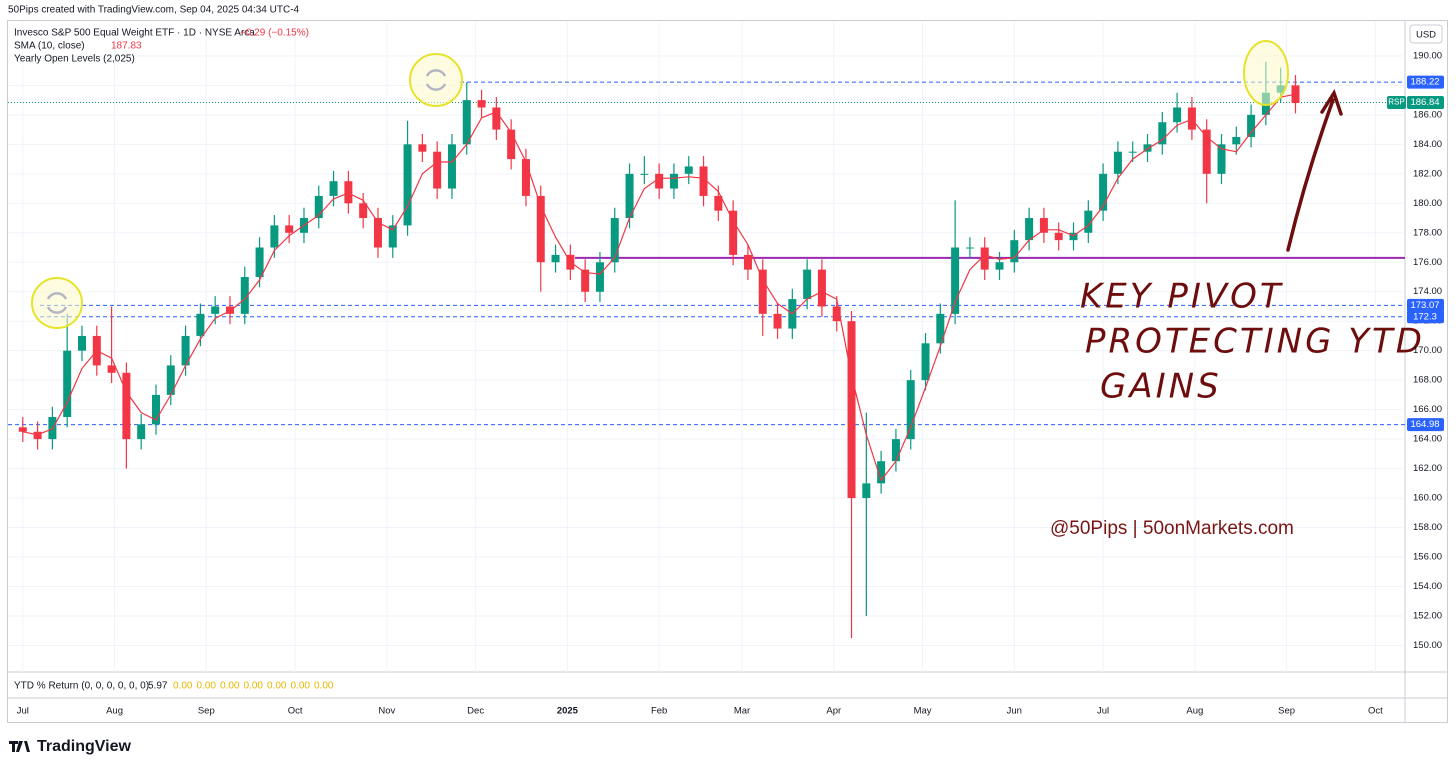 This screenshot has height=770, width=1456. Describe the element at coordinates (923, 711) in the screenshot. I see `x-tick-label: May` at that location.